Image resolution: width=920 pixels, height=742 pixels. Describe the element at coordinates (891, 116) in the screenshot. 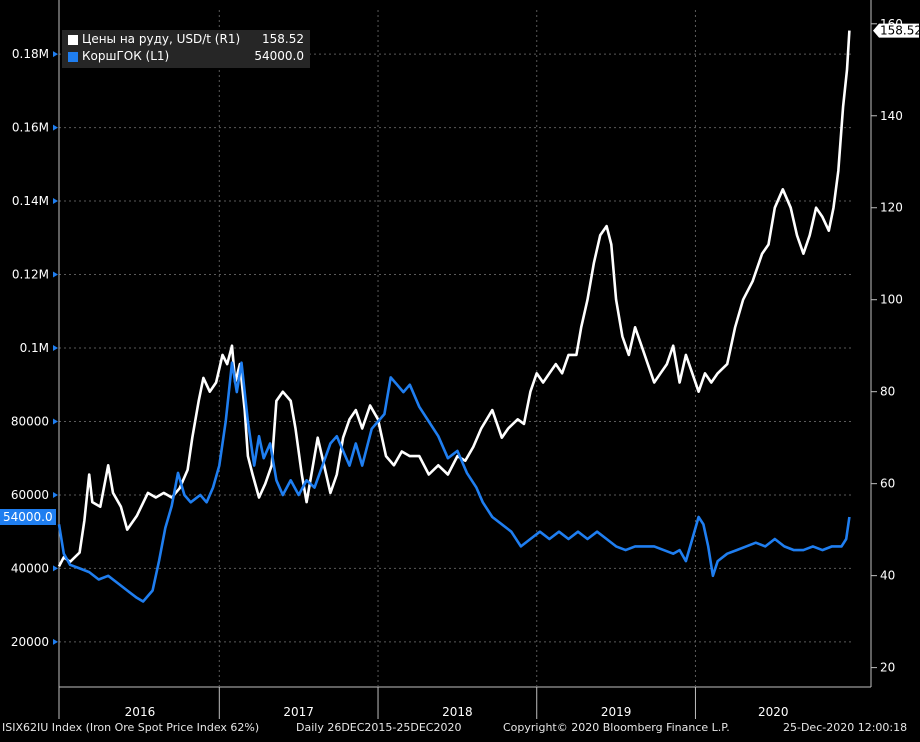

I see `right-tick-label: 140` at that location.